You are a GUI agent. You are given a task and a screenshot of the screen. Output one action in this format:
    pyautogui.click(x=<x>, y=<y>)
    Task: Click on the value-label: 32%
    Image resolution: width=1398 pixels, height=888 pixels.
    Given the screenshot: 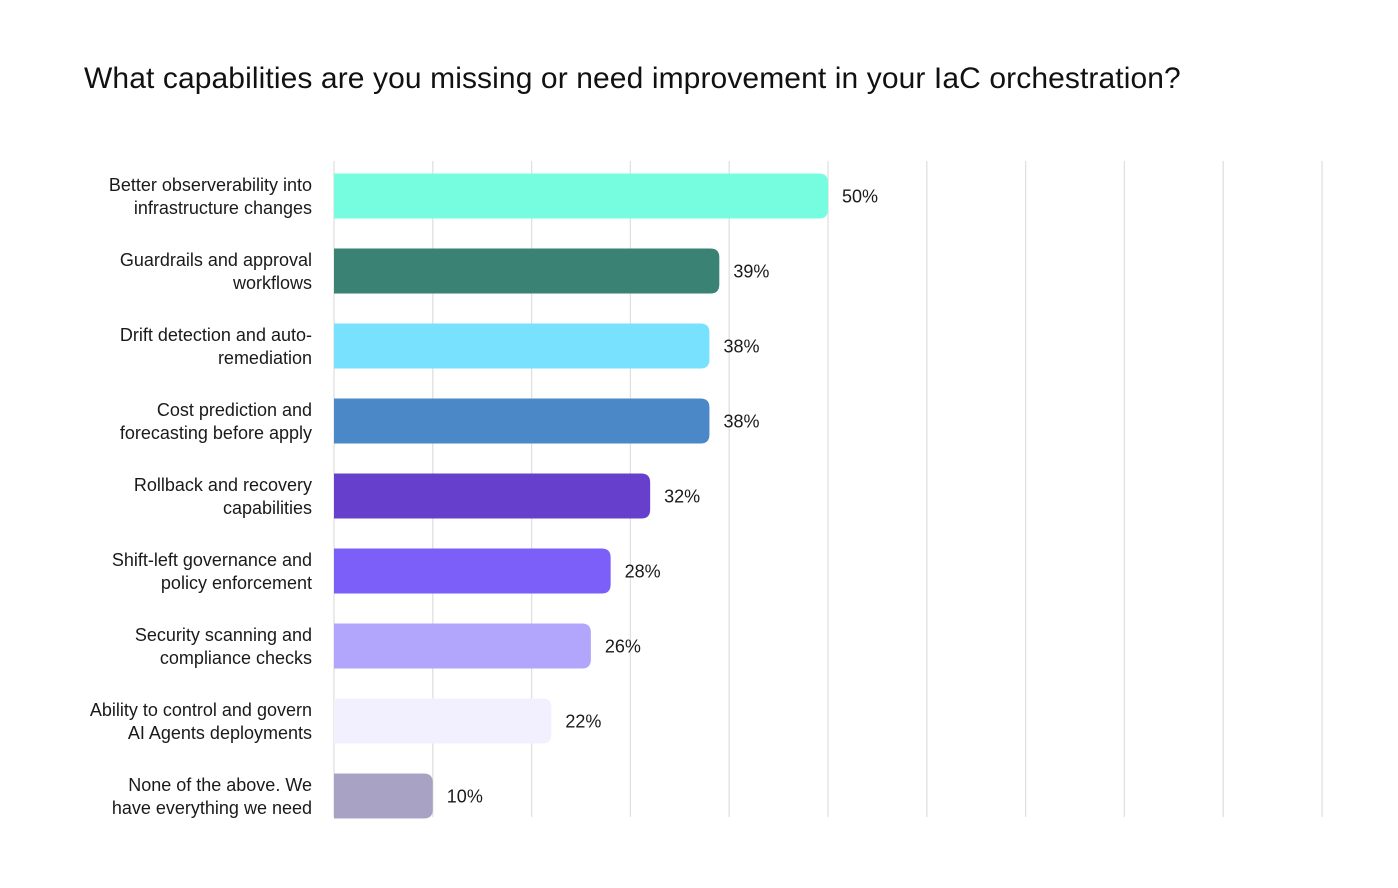 What is the action you would take?
    pyautogui.click(x=682, y=497)
    